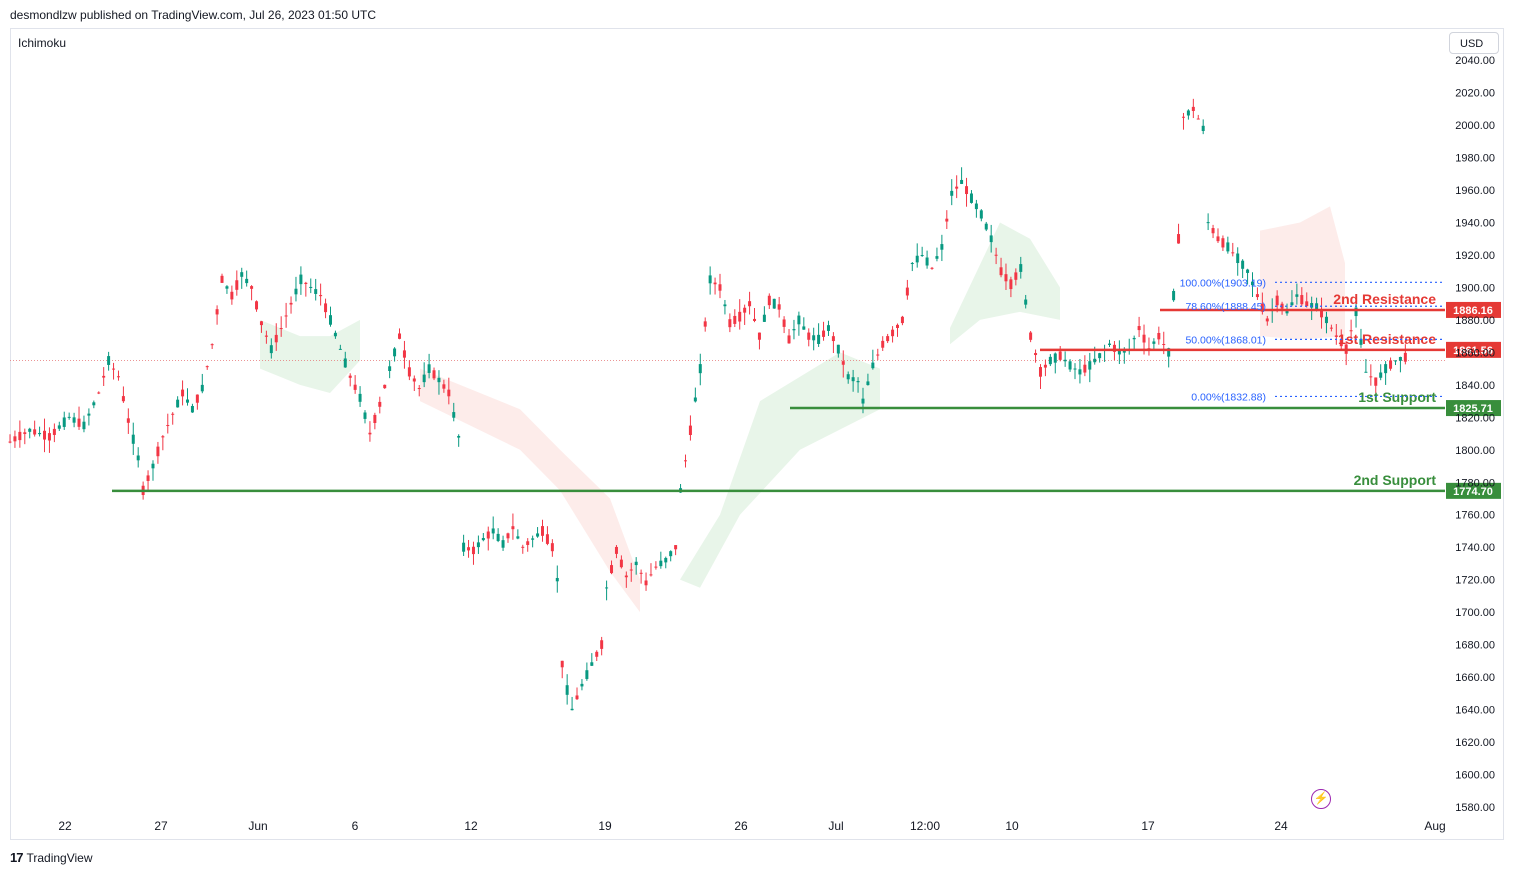 The width and height of the screenshot is (1515, 875). What do you see at coordinates (51, 857) in the screenshot?
I see `footer-brand: 17 TradingView` at bounding box center [51, 857].